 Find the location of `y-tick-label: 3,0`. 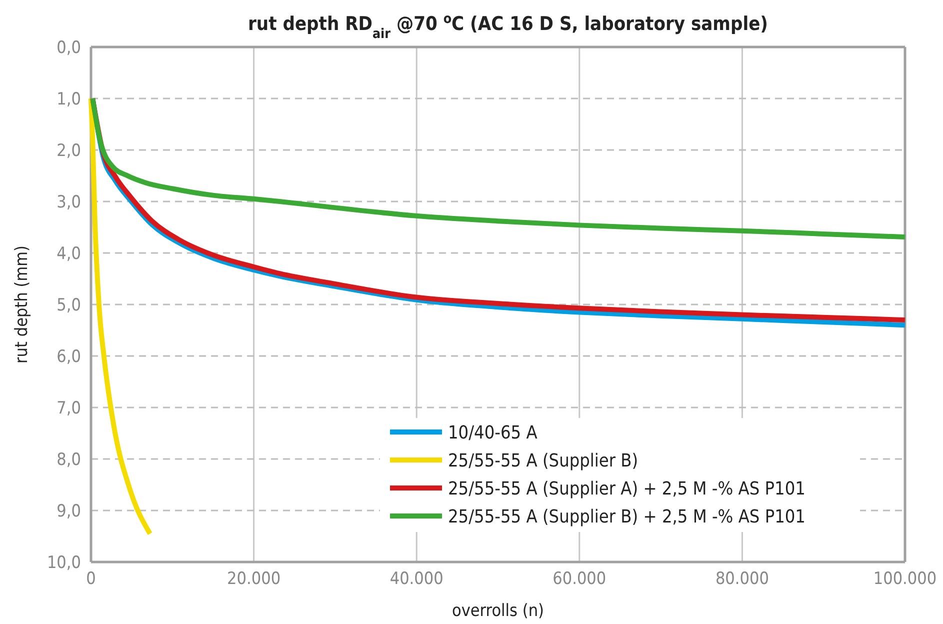

y-tick-label: 3,0 is located at coordinates (68, 202).